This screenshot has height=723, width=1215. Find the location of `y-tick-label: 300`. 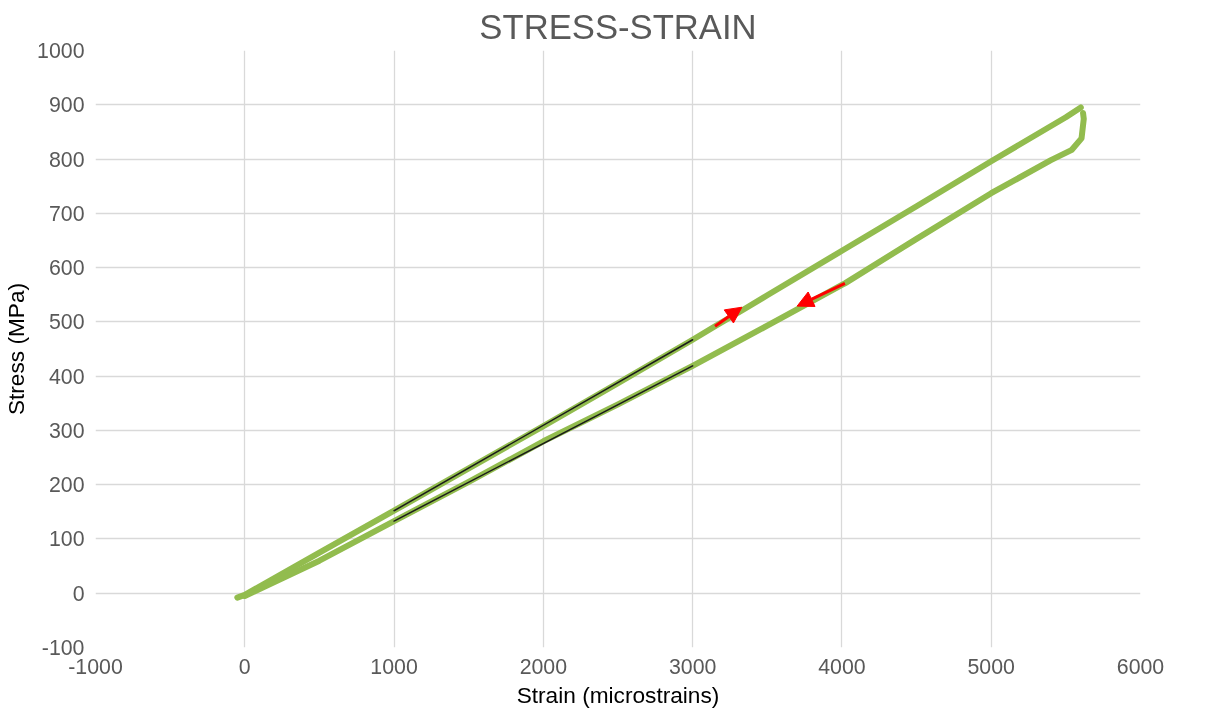

y-tick-label: 300 is located at coordinates (66, 430).